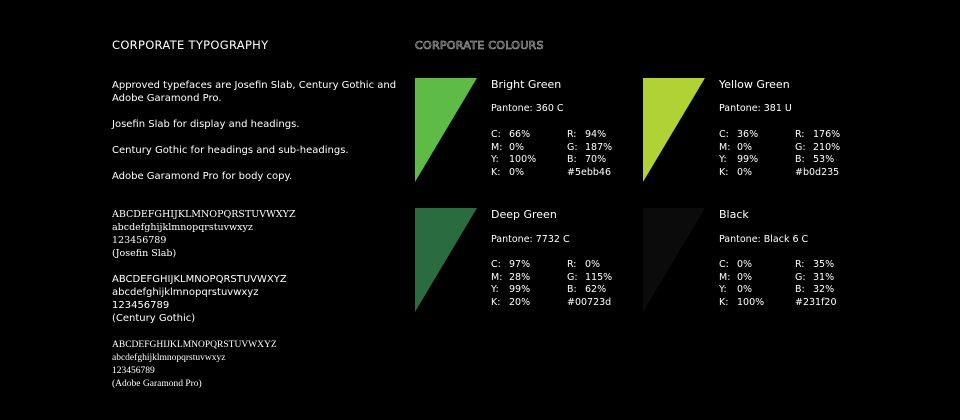  I want to click on pantone-code: Pantone: 381 U, so click(755, 108).